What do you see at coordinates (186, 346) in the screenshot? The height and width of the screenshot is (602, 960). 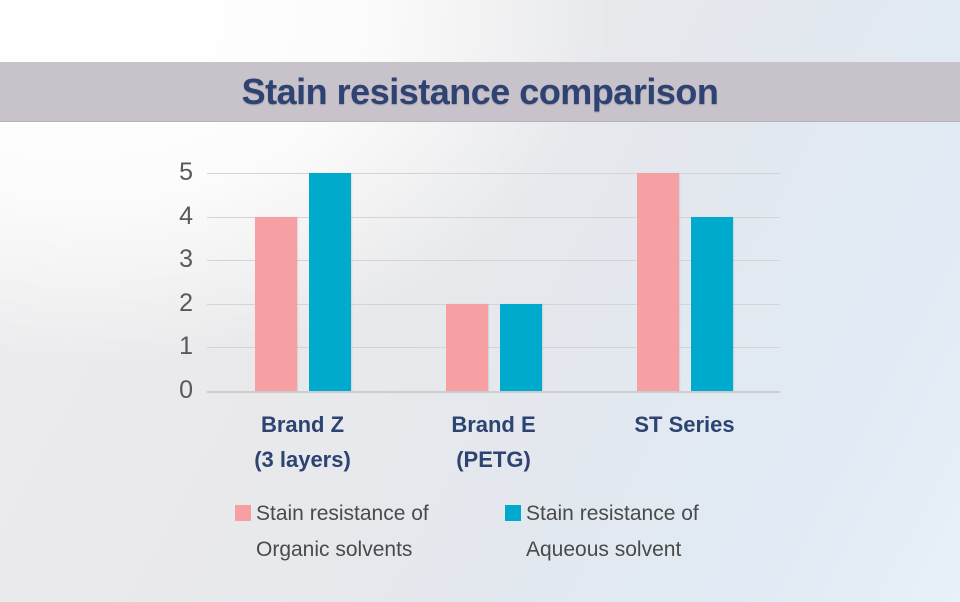 I see `y-tick-label-1: 1` at bounding box center [186, 346].